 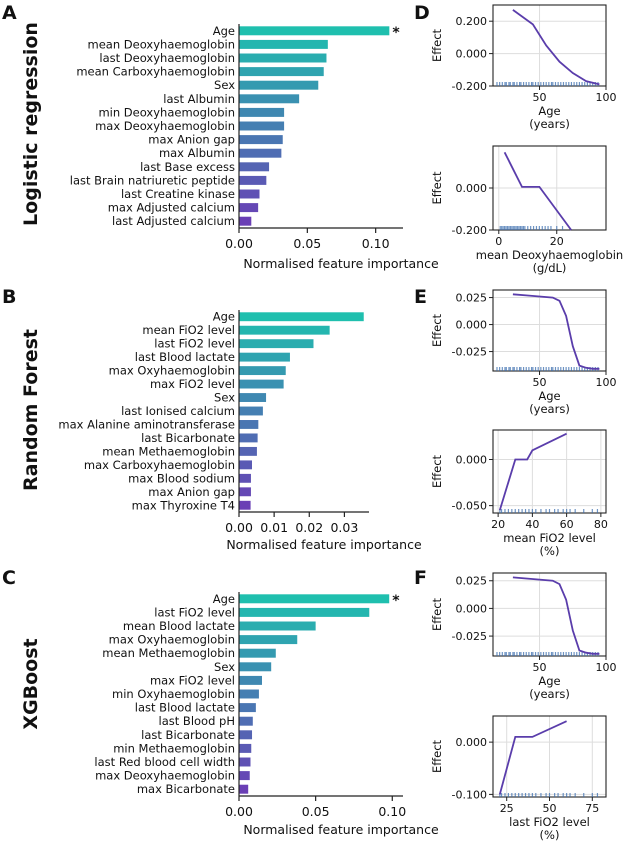 What do you see at coordinates (178, 411) in the screenshot?
I see `category-label: last Ionised calcium` at bounding box center [178, 411].